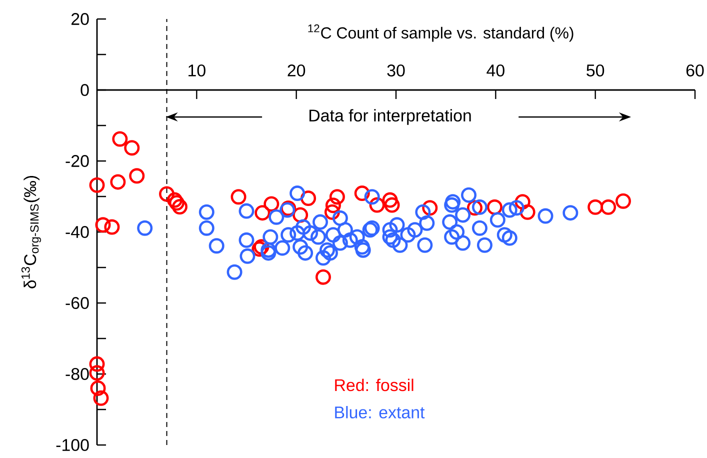  I want to click on y-axis-title: δ$^{13}$C$_{org-SIMS}$(‰), so click(31, 232).